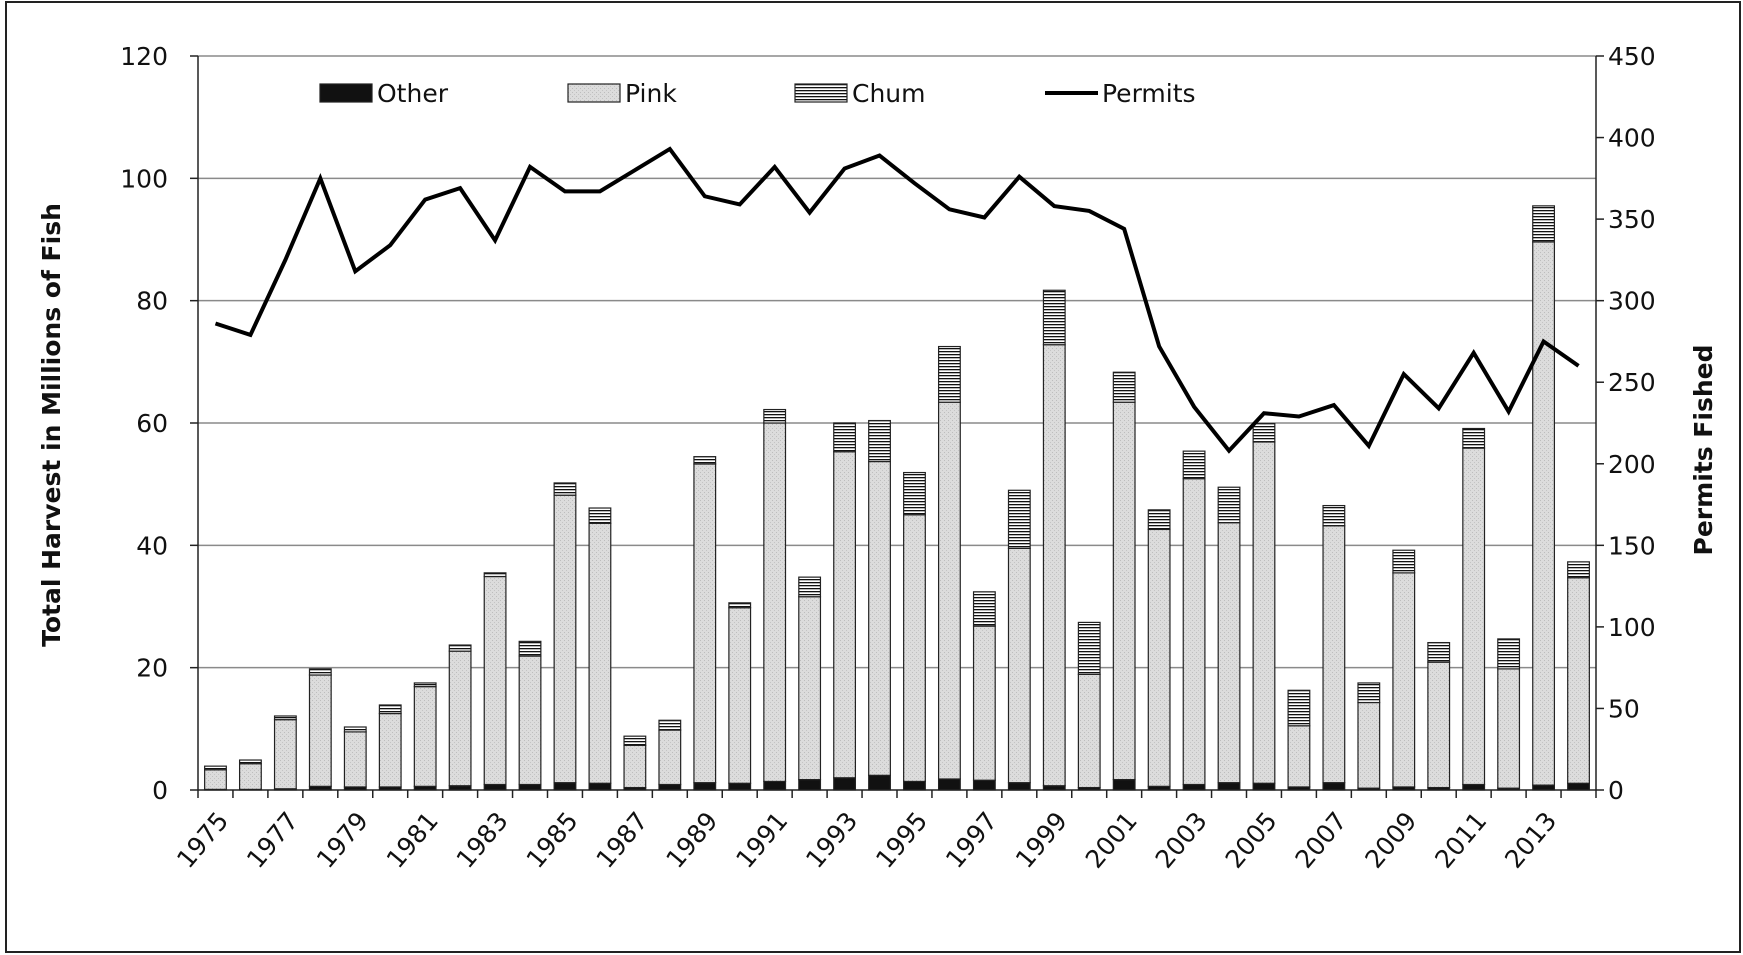 This screenshot has height=955, width=1743. Describe the element at coordinates (530, 648) in the screenshot. I see `bar-chum-1984` at that location.